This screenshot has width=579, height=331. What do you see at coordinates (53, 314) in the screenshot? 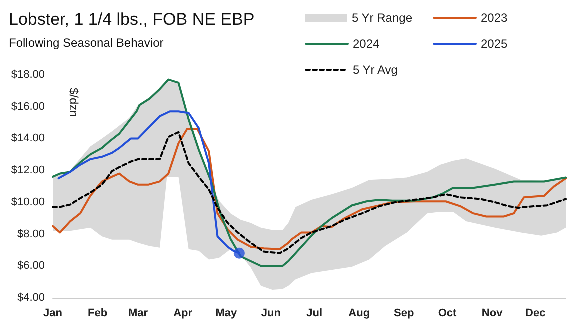
I see `x-tick-label: Jan` at bounding box center [53, 314].